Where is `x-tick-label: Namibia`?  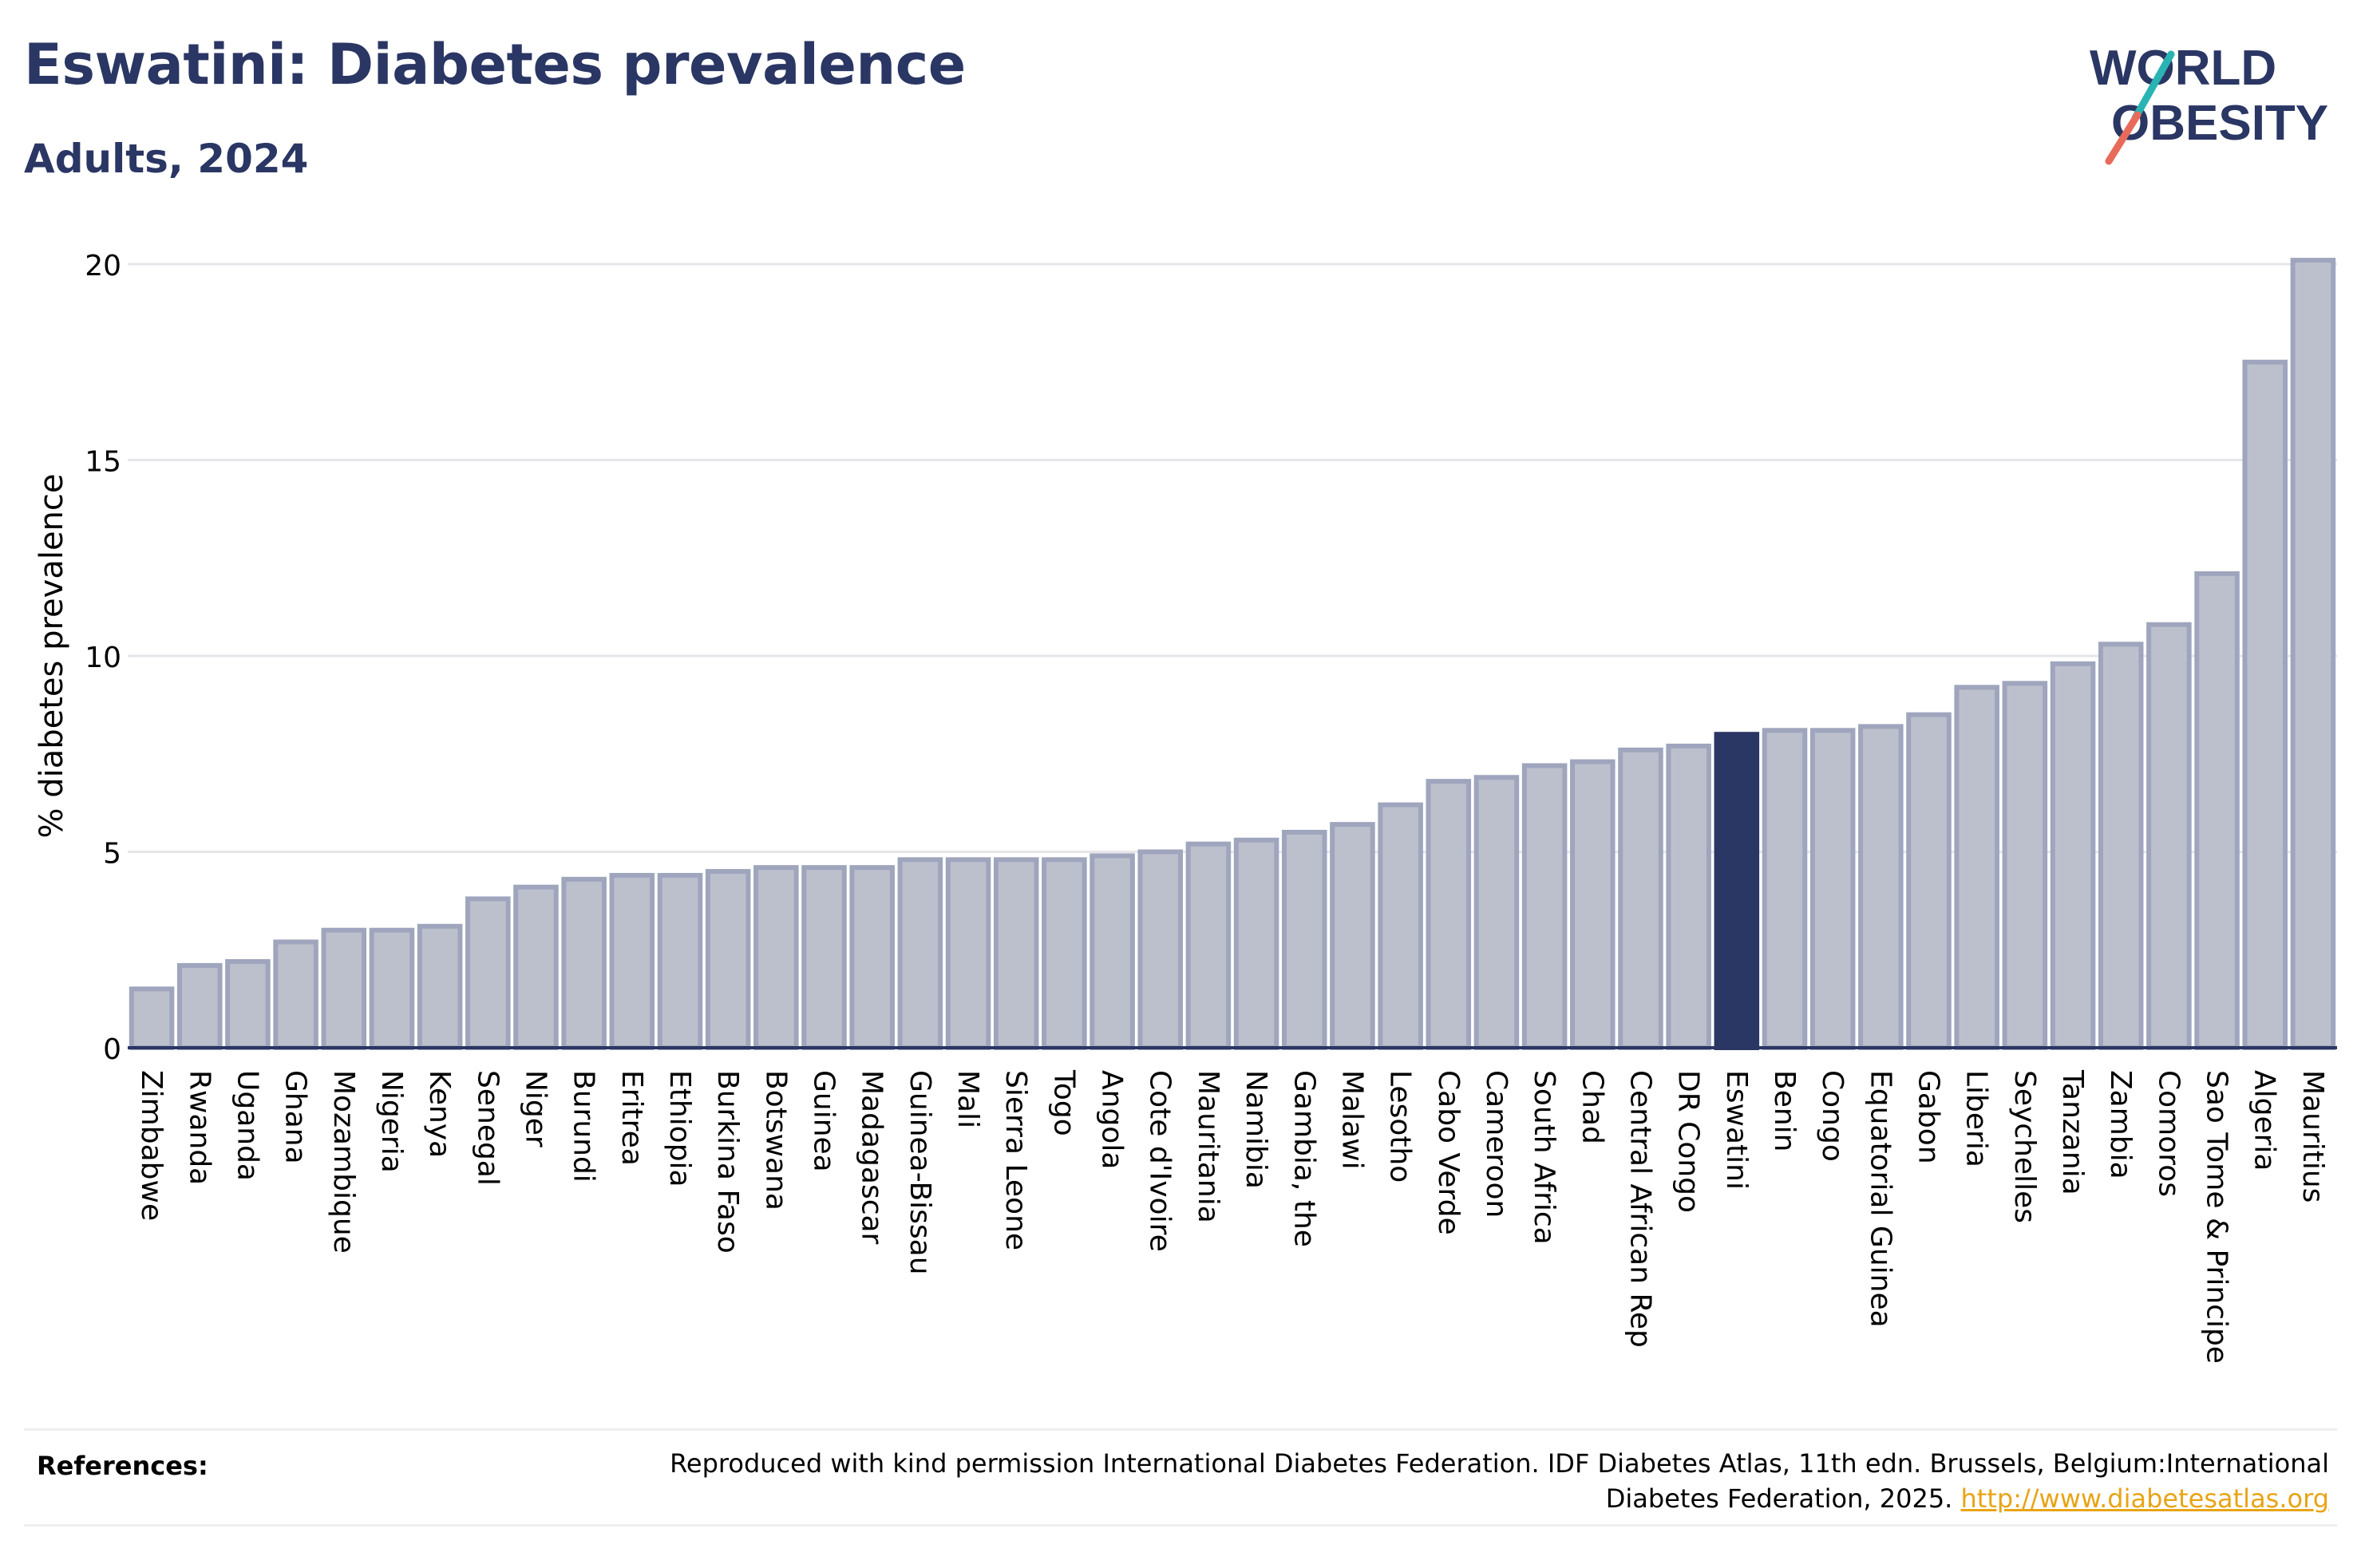
x-tick-label: Namibia is located at coordinates (1256, 1129).